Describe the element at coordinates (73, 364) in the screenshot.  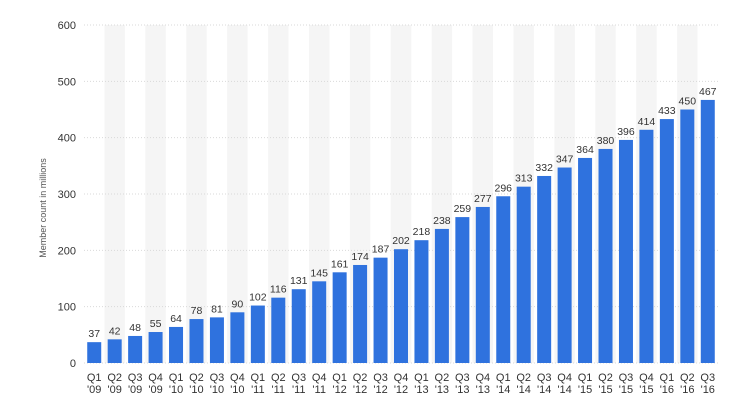
I see `y-tick-label: 0` at that location.